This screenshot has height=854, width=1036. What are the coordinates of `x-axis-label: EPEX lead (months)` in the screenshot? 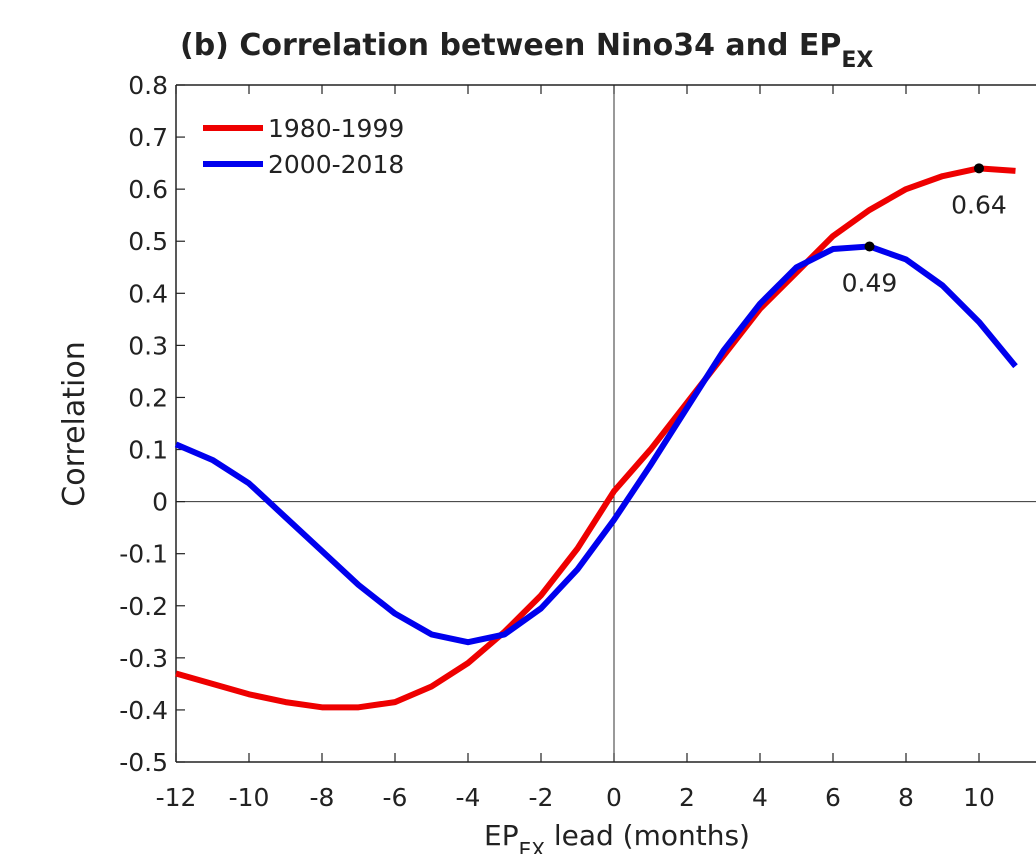 It's located at (617, 836).